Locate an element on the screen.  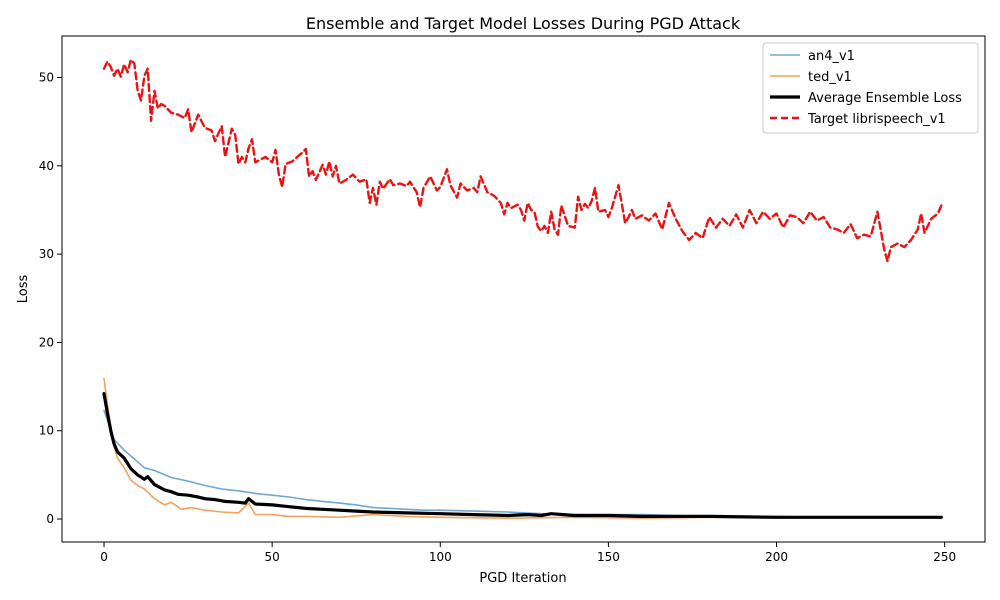
x-tick-label: 150 is located at coordinates (608, 557).